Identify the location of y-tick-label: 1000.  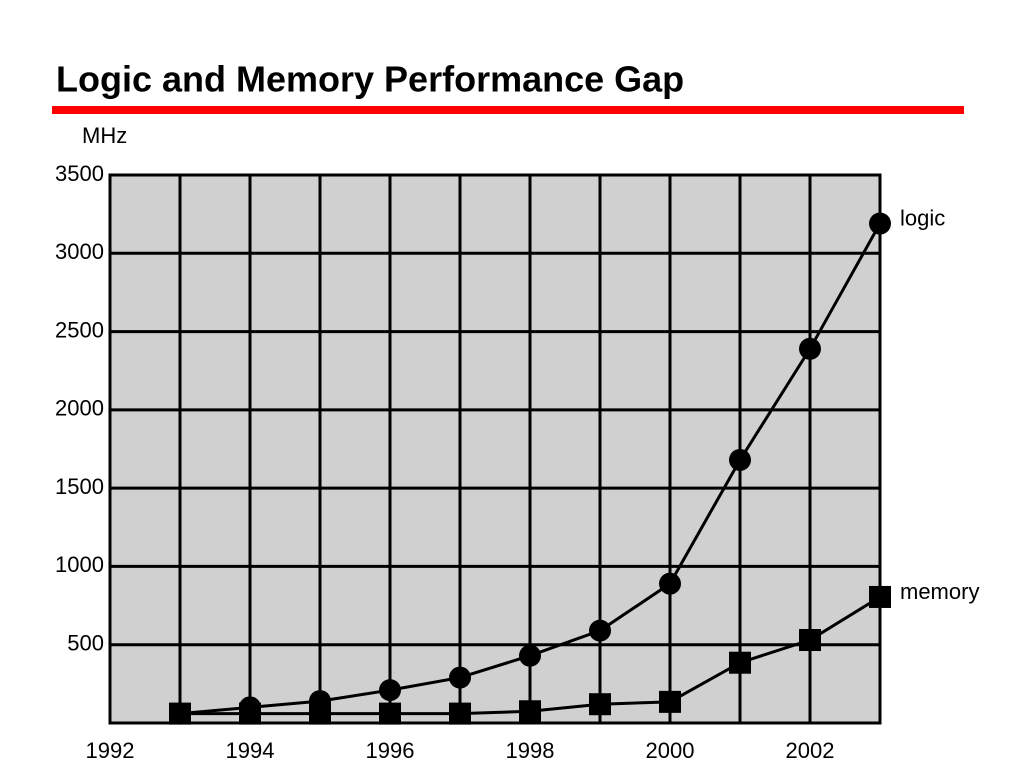
(79, 564).